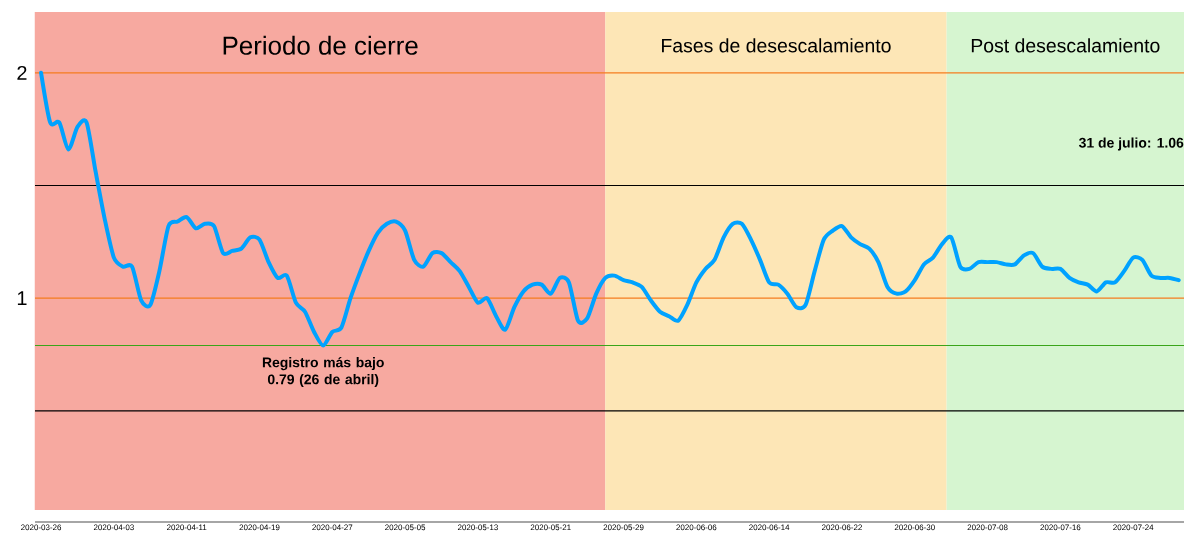 The height and width of the screenshot is (537, 1184). Describe the element at coordinates (320, 45) in the screenshot. I see `band-label: Periodo de cierre` at that location.